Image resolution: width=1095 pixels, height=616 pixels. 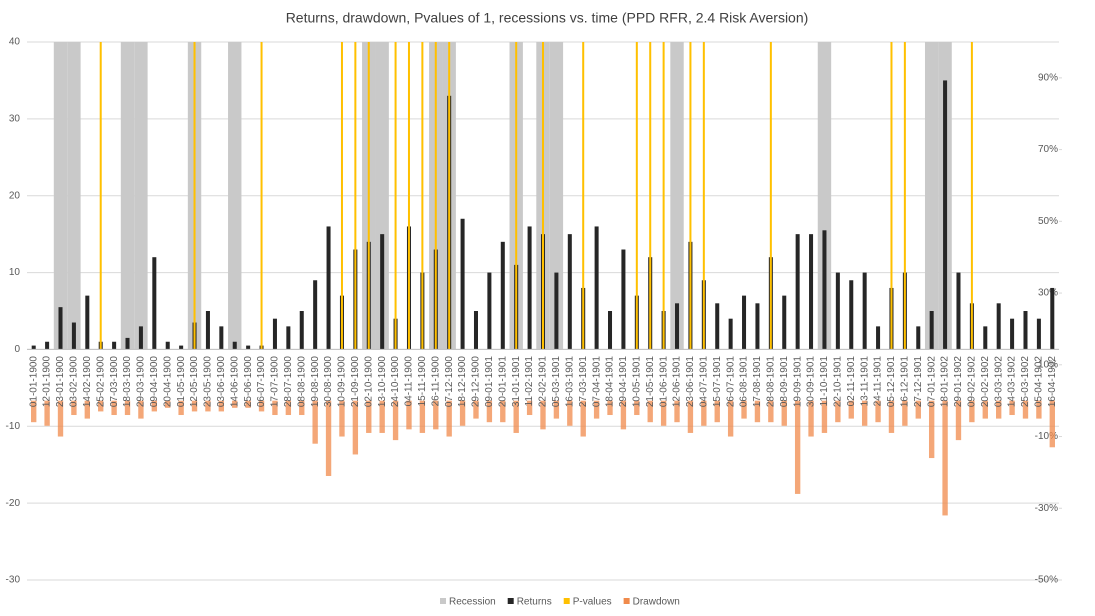 What do you see at coordinates (181, 382) in the screenshot?
I see `x-tick-label: 01-05-1900` at bounding box center [181, 382].